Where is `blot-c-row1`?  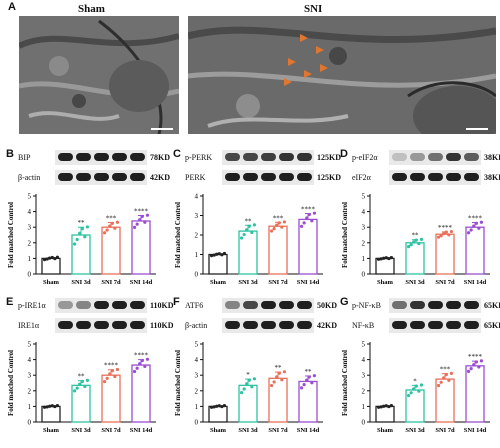
blot-c-row1 is located at coordinates (268, 157).